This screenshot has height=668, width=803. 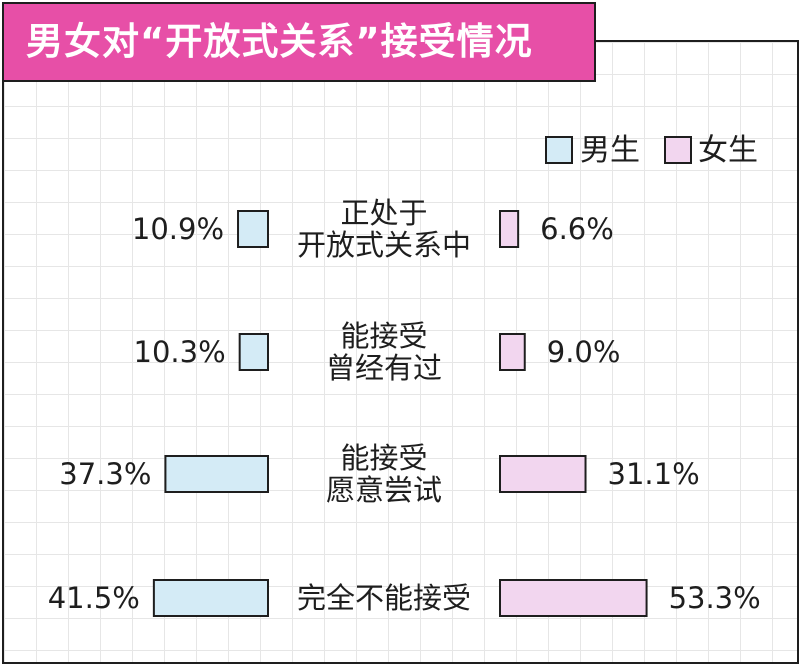 I want to click on category-label-1-1: 曾经有过, so click(x=384, y=368).